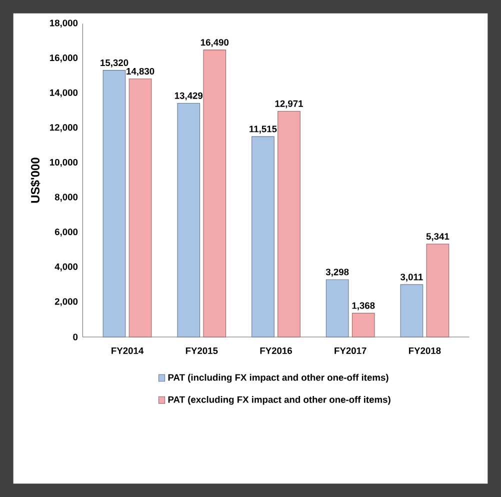 The height and width of the screenshot is (497, 501). Describe the element at coordinates (424, 350) in the screenshot. I see `x-tick-label: FY2018` at that location.